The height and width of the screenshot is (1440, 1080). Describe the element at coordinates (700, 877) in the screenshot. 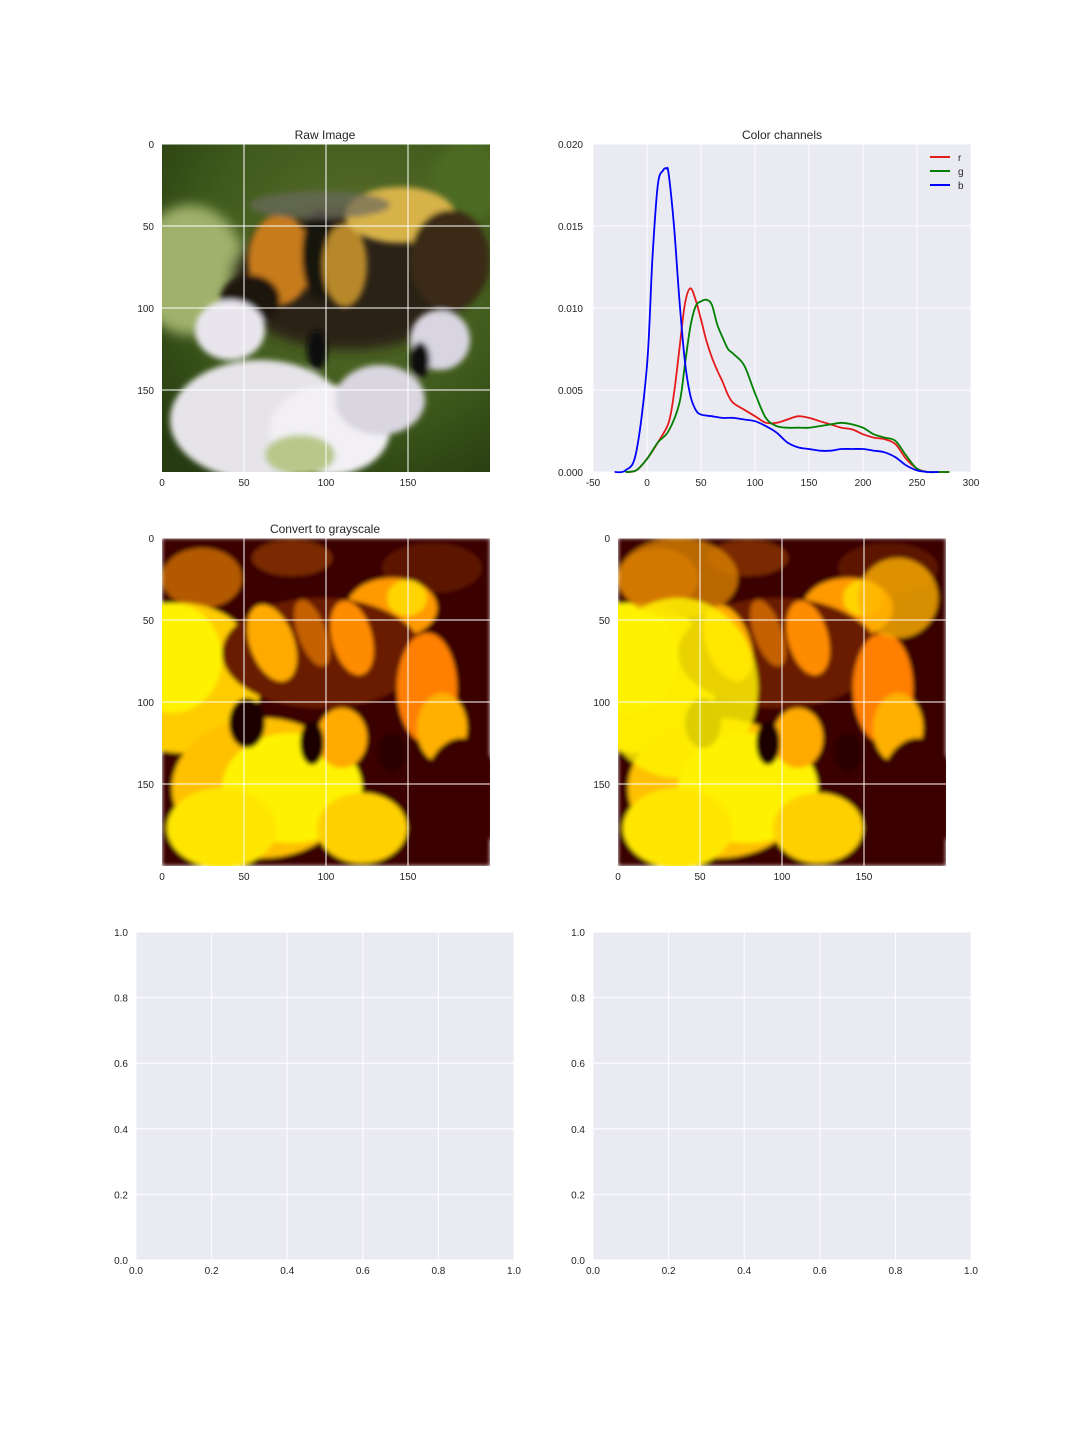

I see `heat-xtick-1: 50` at that location.